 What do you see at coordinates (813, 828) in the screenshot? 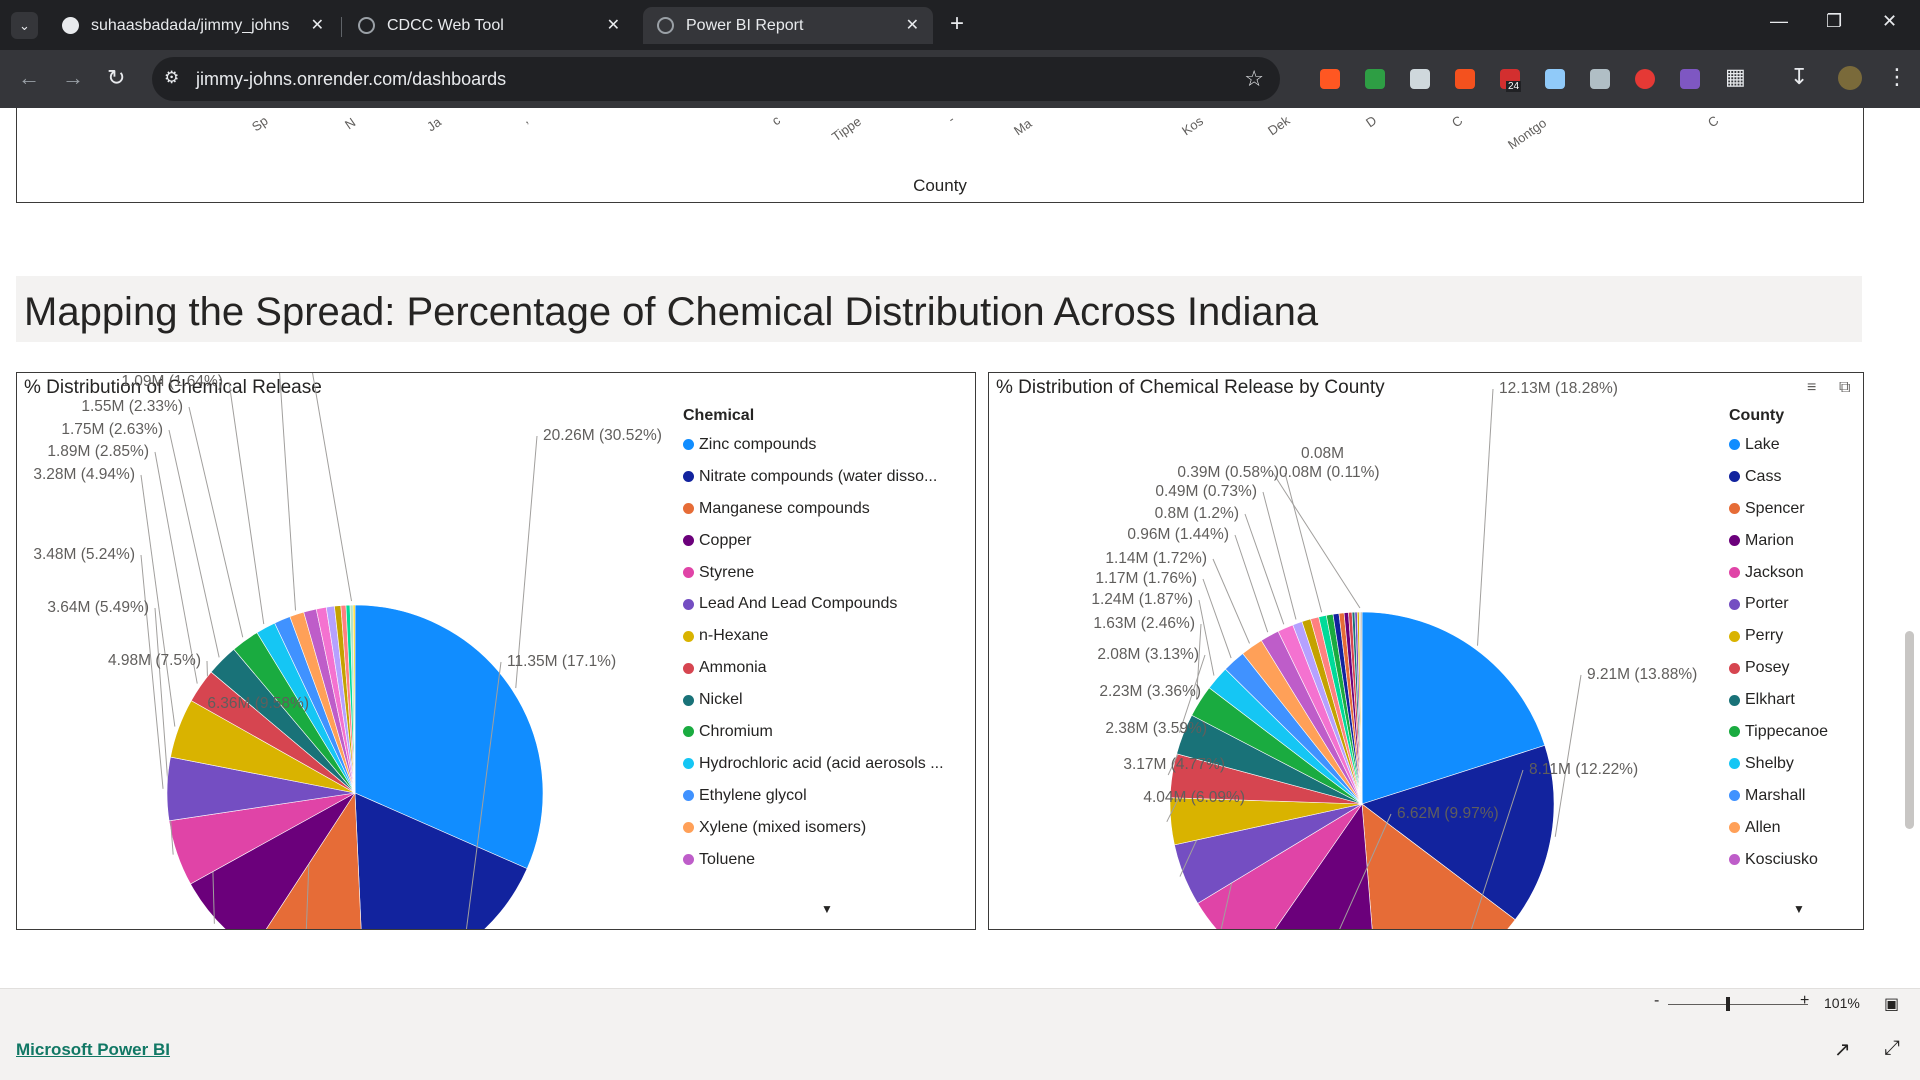
I see `legend-item: Xylene (mixed isomers)` at bounding box center [813, 828].